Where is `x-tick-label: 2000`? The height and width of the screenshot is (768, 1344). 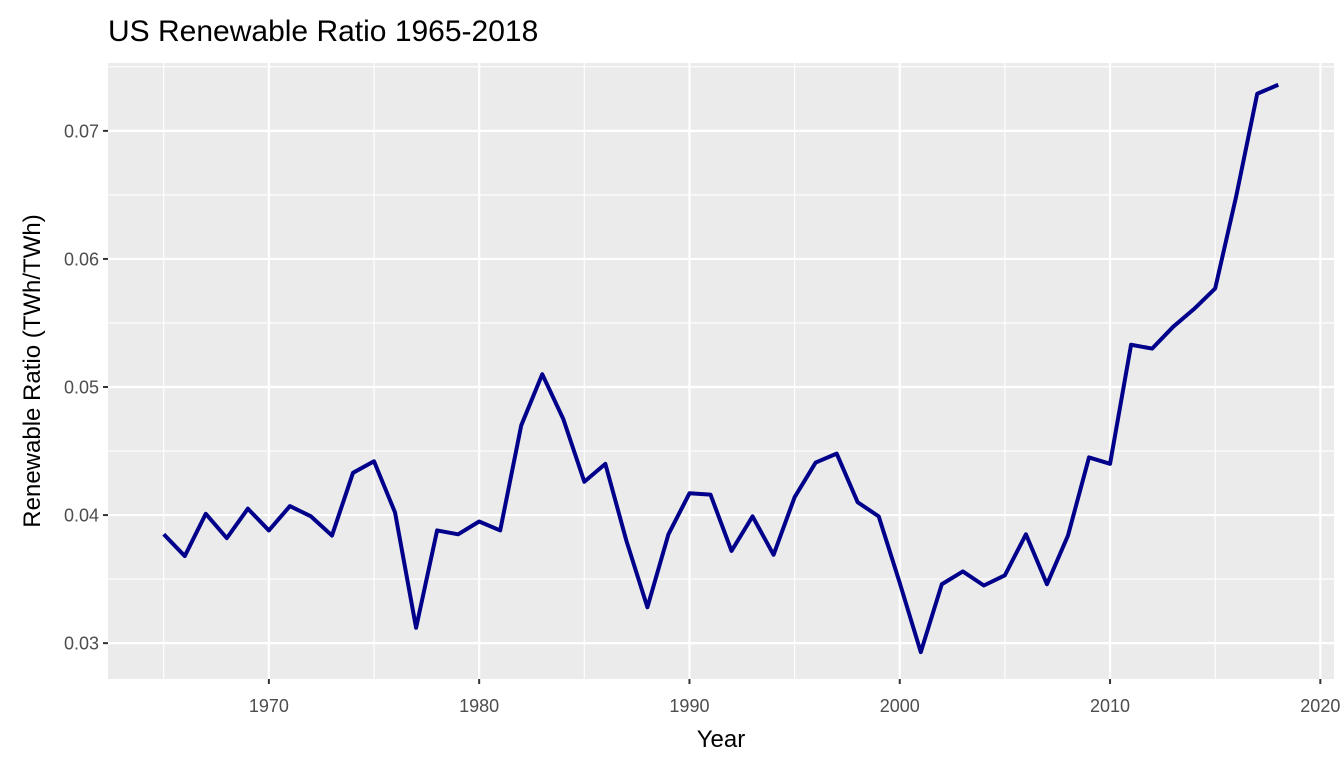
x-tick-label: 2000 is located at coordinates (900, 706).